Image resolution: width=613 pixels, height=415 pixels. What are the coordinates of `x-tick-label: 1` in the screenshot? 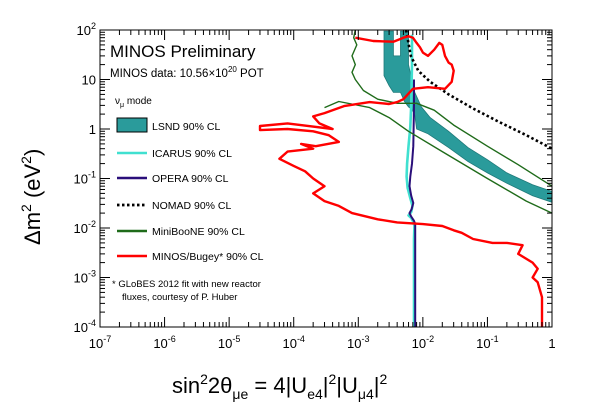 It's located at (551, 343).